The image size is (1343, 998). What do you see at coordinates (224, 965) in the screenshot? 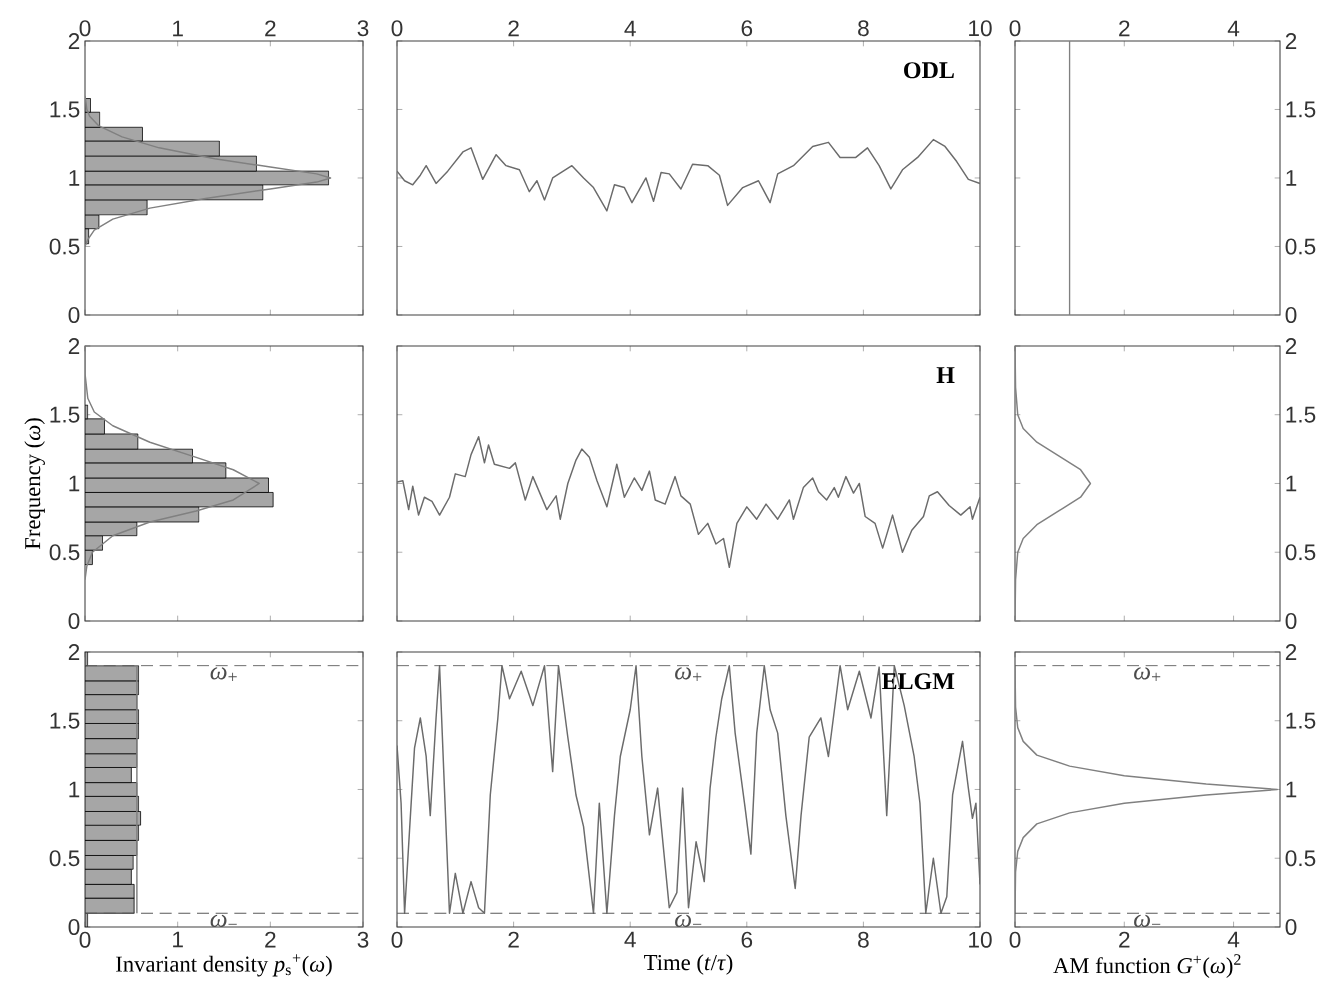
I see `x-axis-title: Invariant density p$_{s}$$^{+}$(ω)` at bounding box center [224, 965].